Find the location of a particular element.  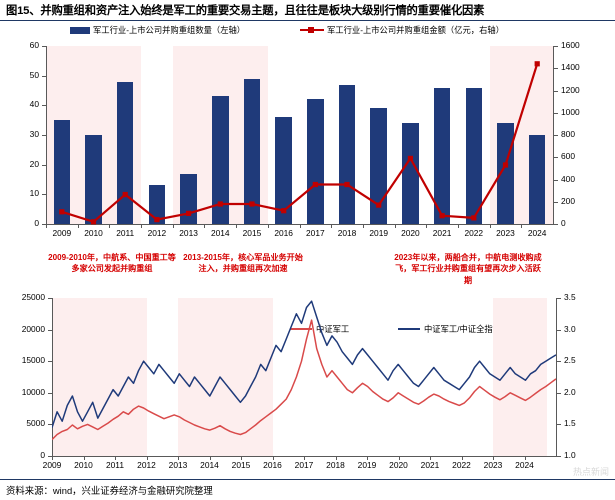

bar-2015 is located at coordinates (252, 151).